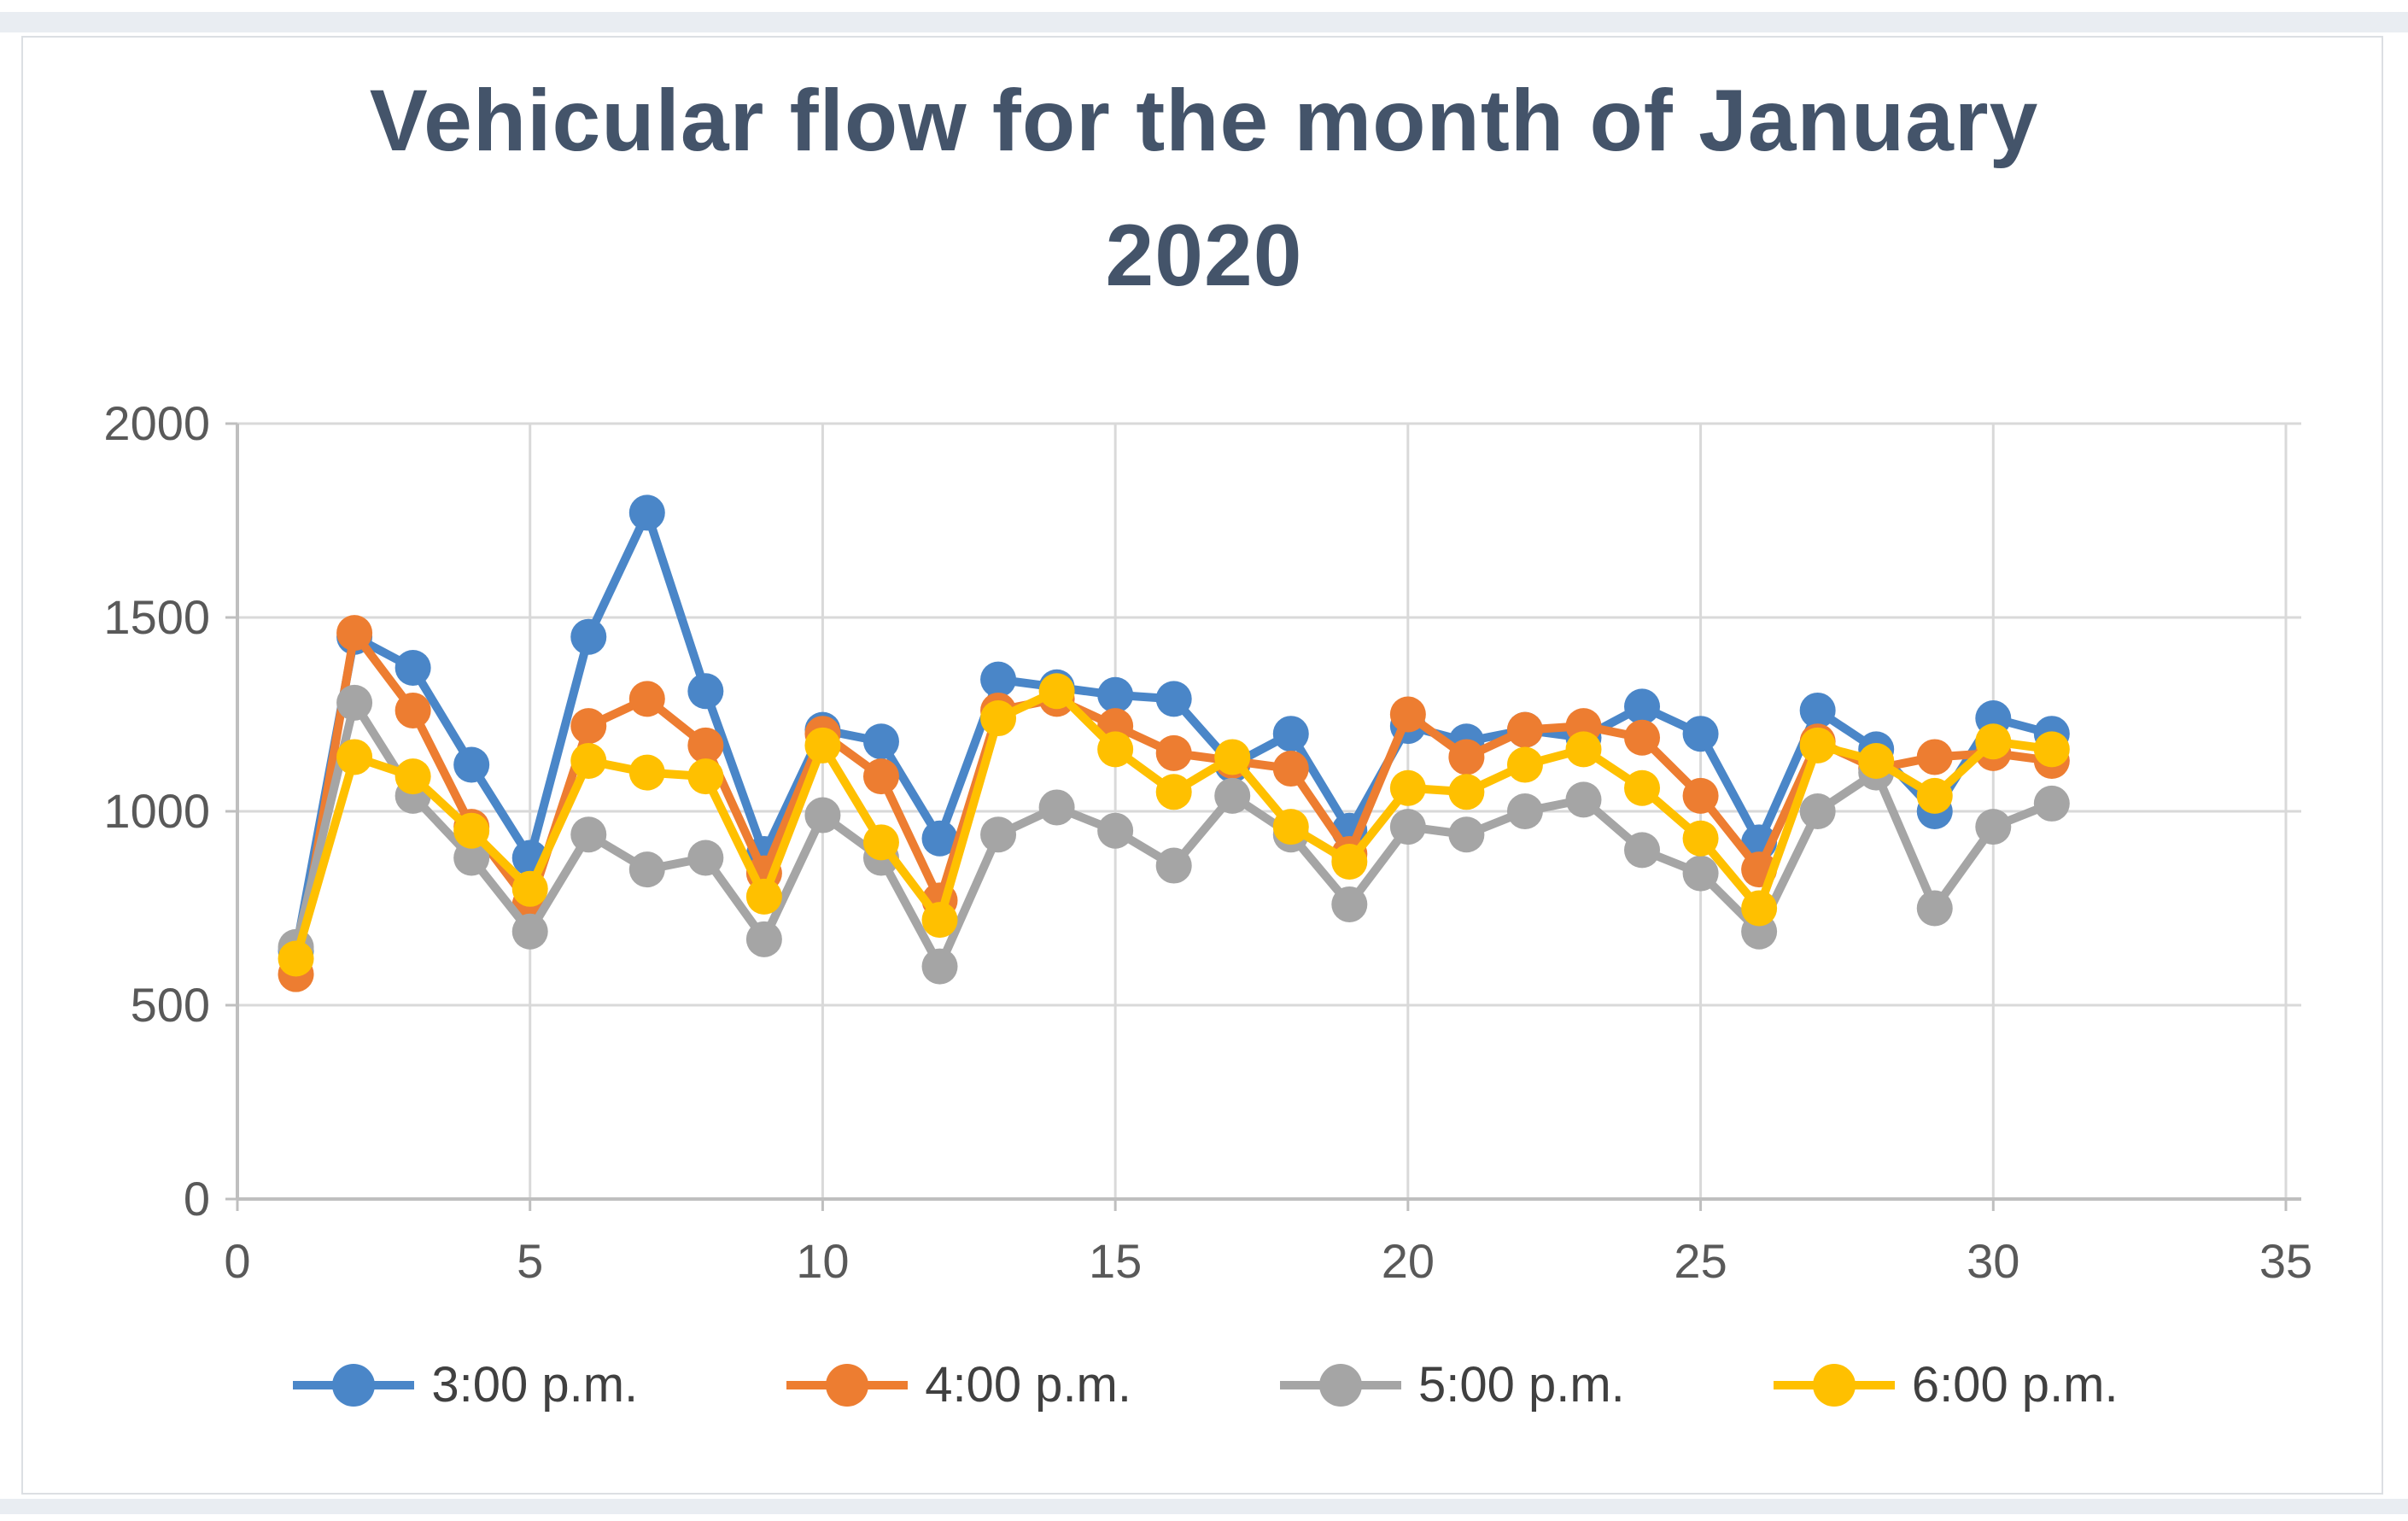 The width and height of the screenshot is (2408, 1521). What do you see at coordinates (763, 896) in the screenshot?
I see `data-point-series4-day9` at bounding box center [763, 896].